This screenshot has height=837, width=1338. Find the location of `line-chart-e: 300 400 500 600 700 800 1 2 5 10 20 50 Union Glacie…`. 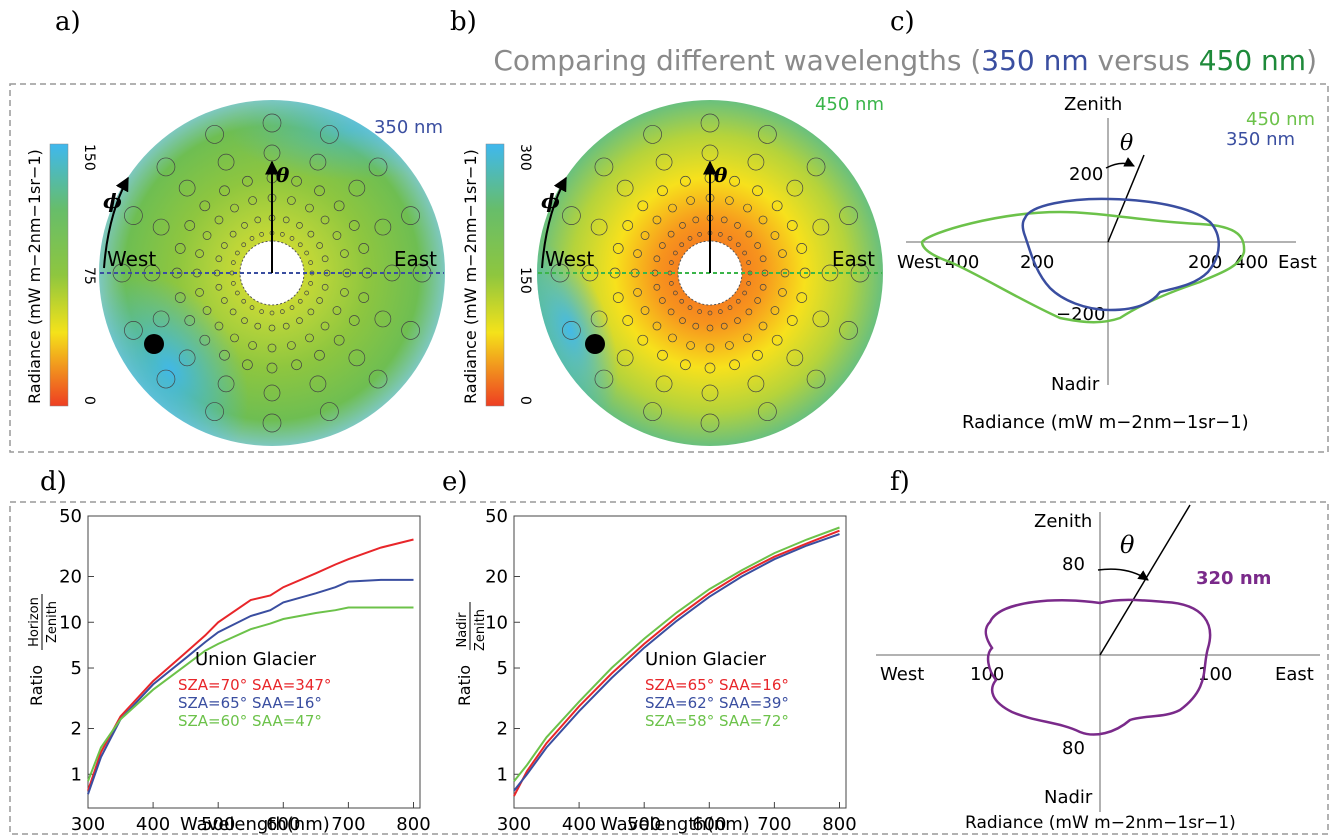

line-chart-e: 300 400 500 600 700 800 1 2 5 10 20 50 Union Glacie… is located at coordinates (656, 670).